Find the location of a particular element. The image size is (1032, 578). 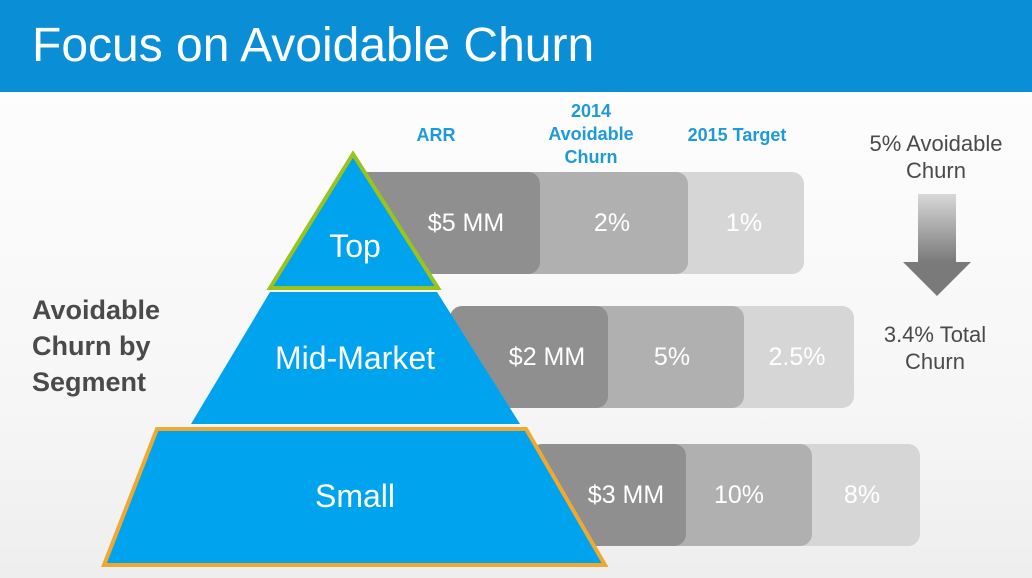

small-target-2015-value: 8% is located at coordinates (862, 494).